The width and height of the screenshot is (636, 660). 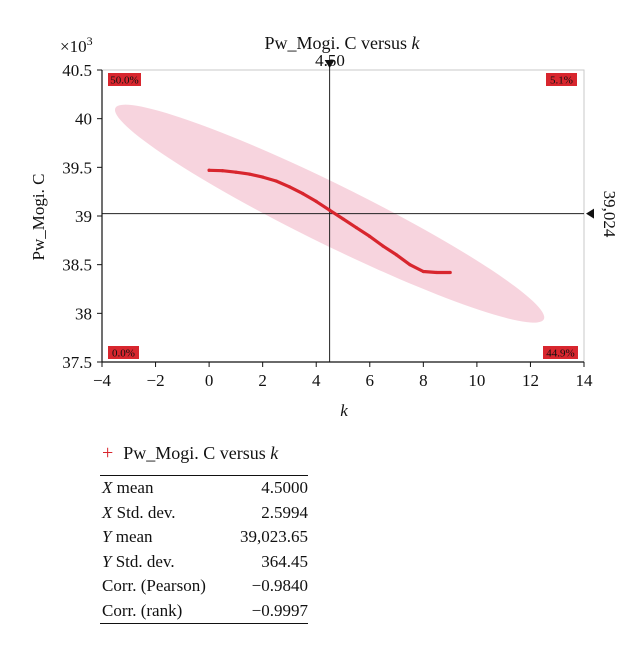 I want to click on x-tick-label: 2, so click(x=262, y=380).